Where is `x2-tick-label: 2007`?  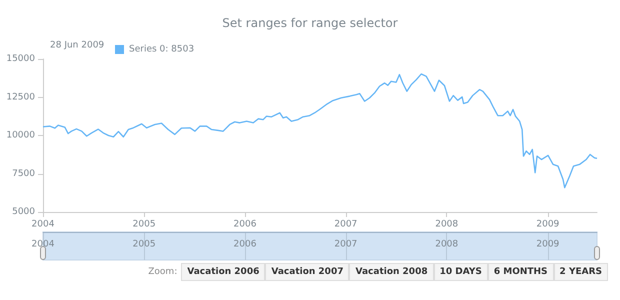 x2-tick-label: 2007 is located at coordinates (346, 225).